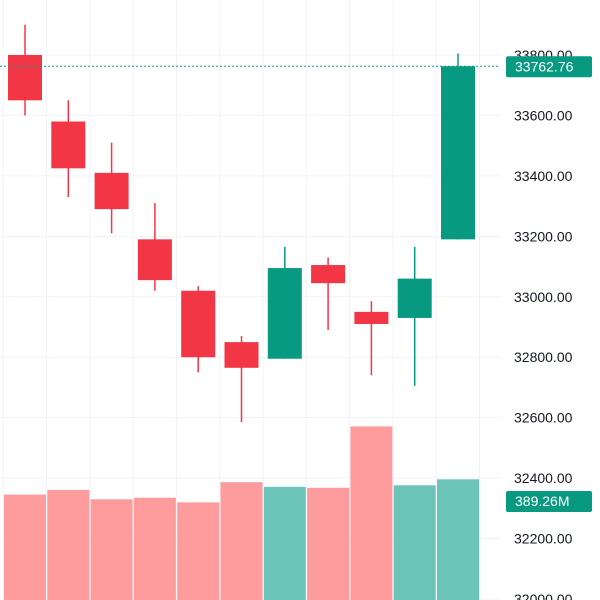  I want to click on y-tick-label: 32400.00, so click(543, 478).